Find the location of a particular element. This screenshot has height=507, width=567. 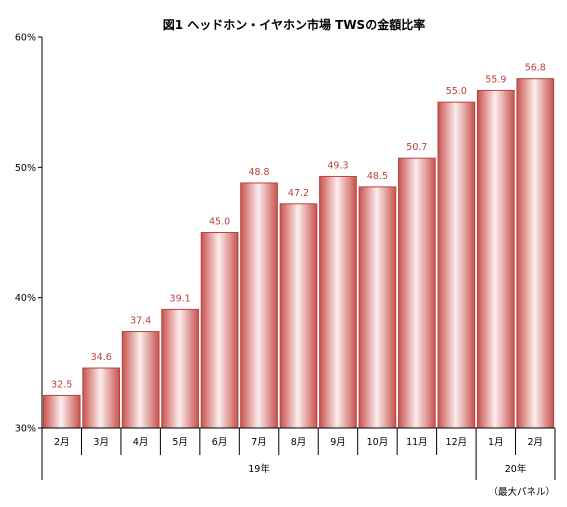

x-tick-label: 10月 is located at coordinates (378, 442).